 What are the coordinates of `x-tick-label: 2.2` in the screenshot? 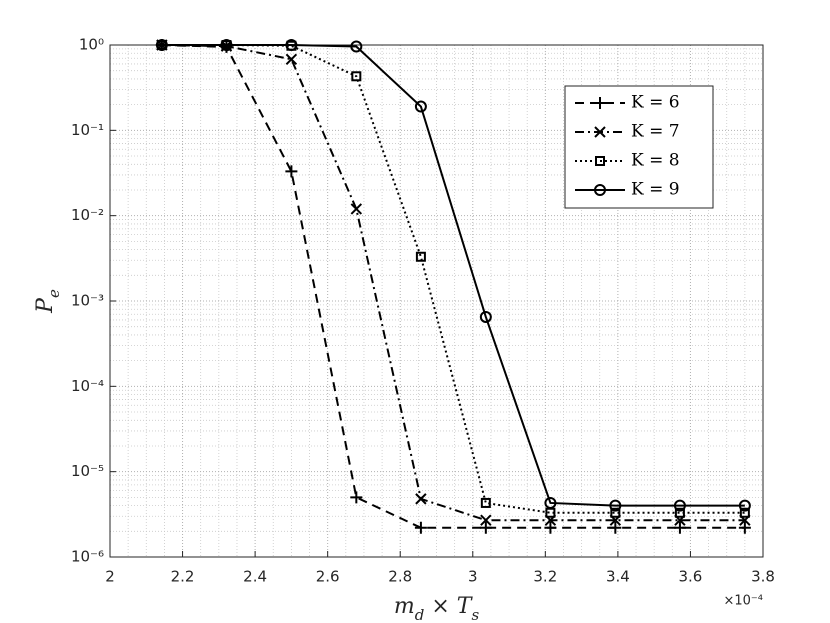 It's located at (183, 577).